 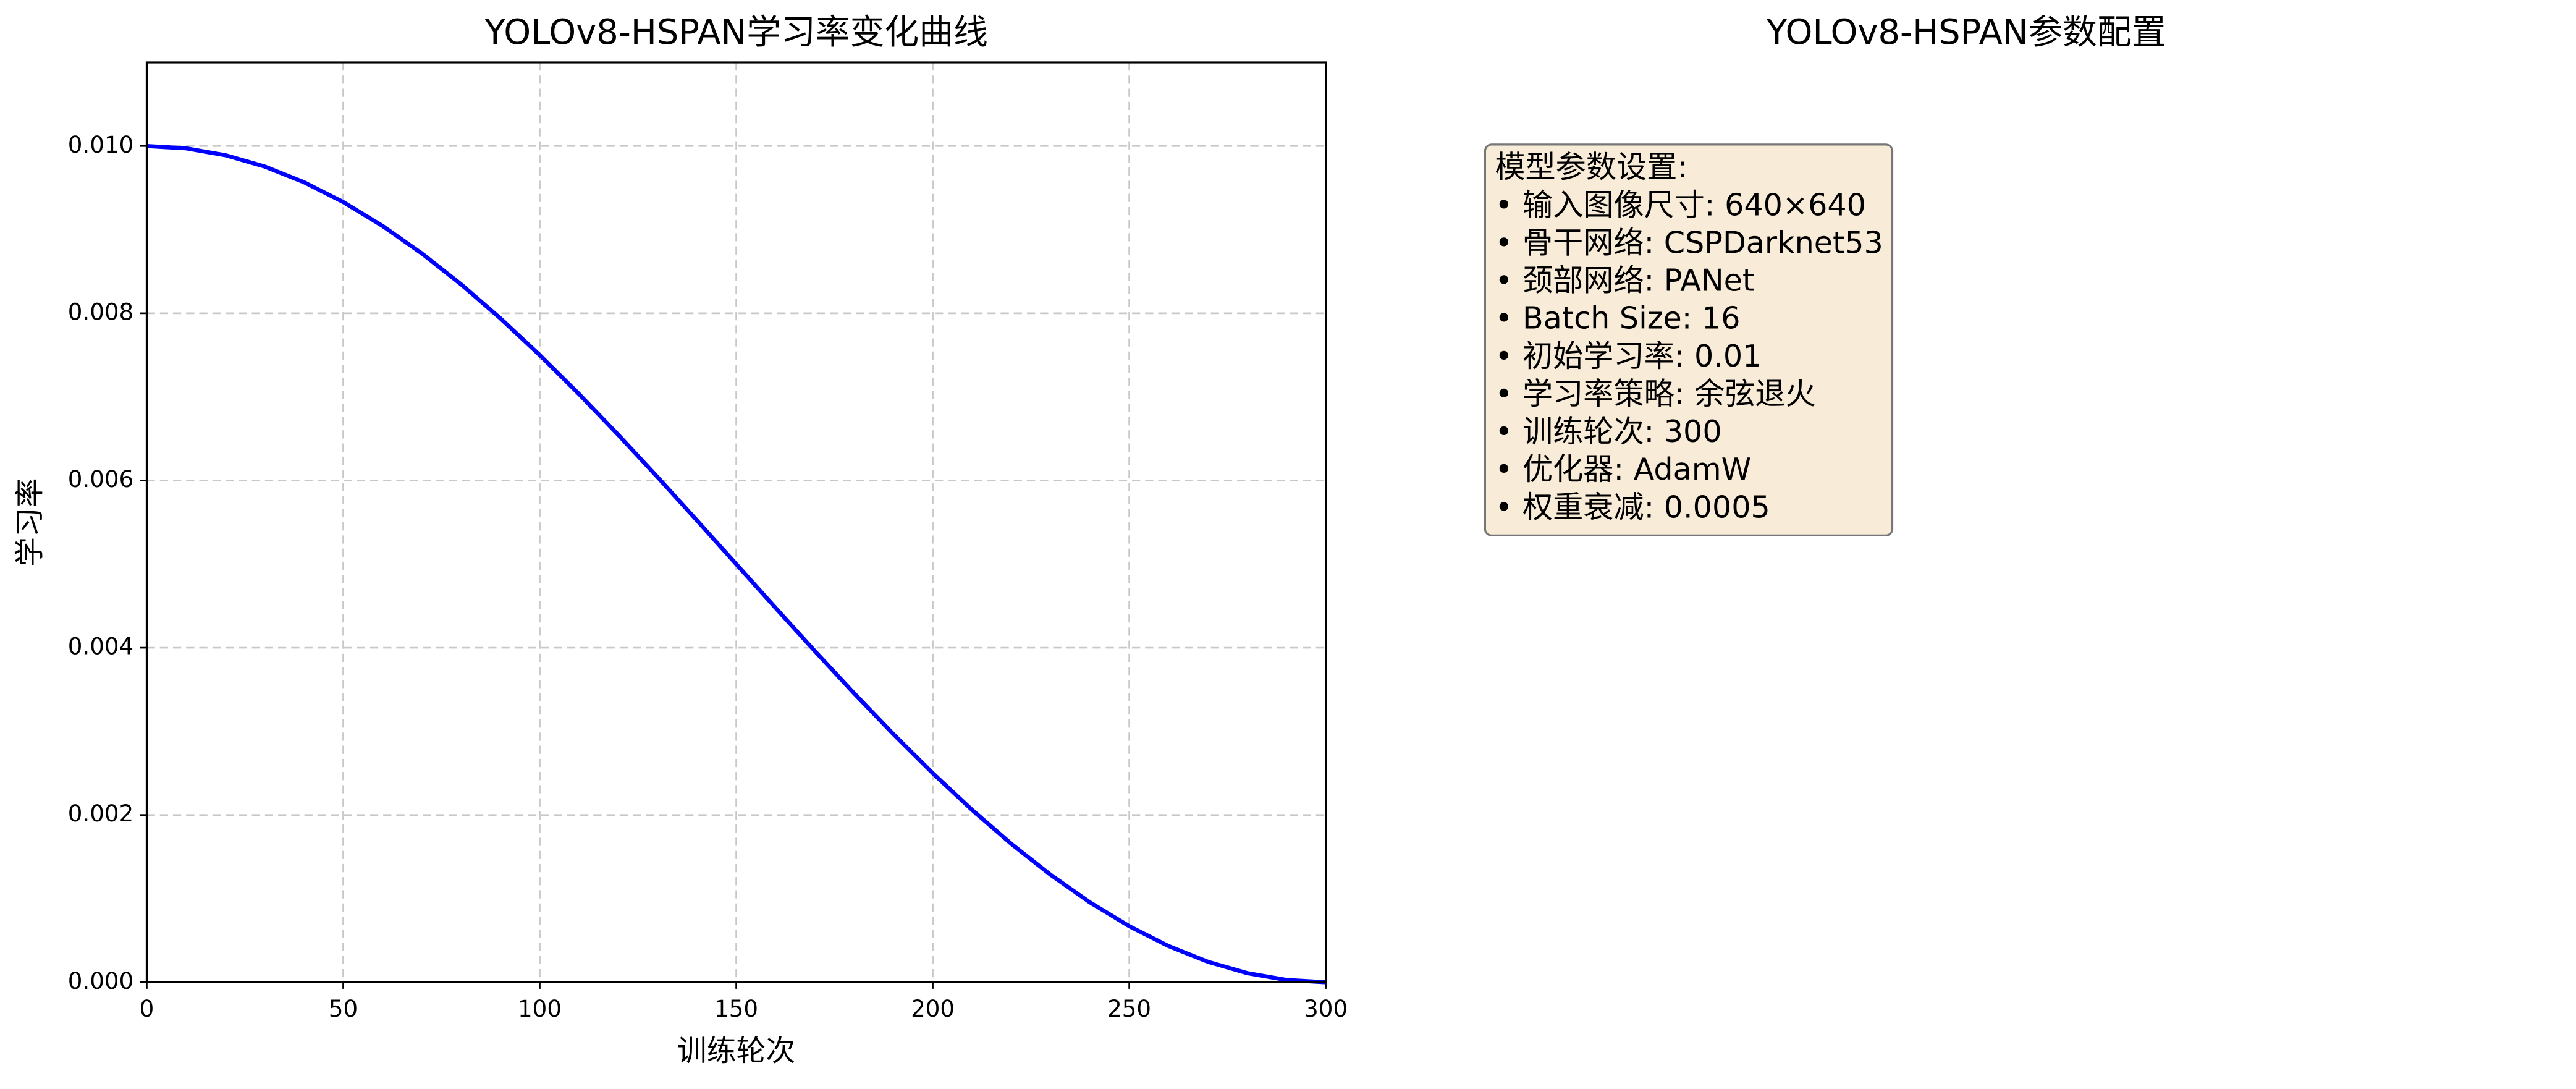 I want to click on info-line: • 输入图像尺寸: 640×640, so click(x=1680, y=205).